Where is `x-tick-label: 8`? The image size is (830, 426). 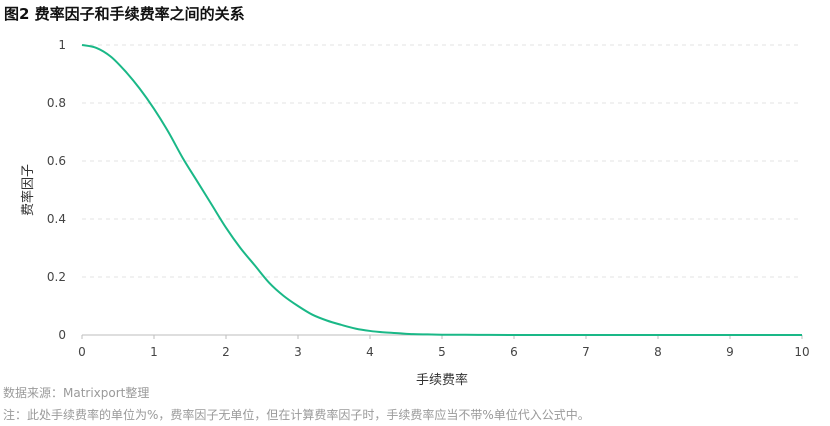
x-tick-label: 8 is located at coordinates (658, 352).